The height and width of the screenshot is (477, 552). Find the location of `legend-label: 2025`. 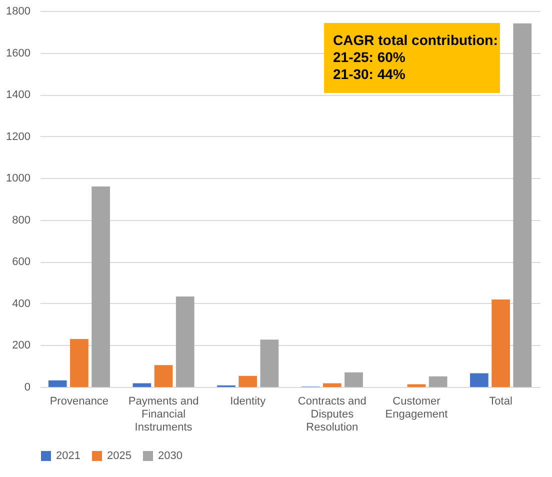

legend-label: 2025 is located at coordinates (119, 456).